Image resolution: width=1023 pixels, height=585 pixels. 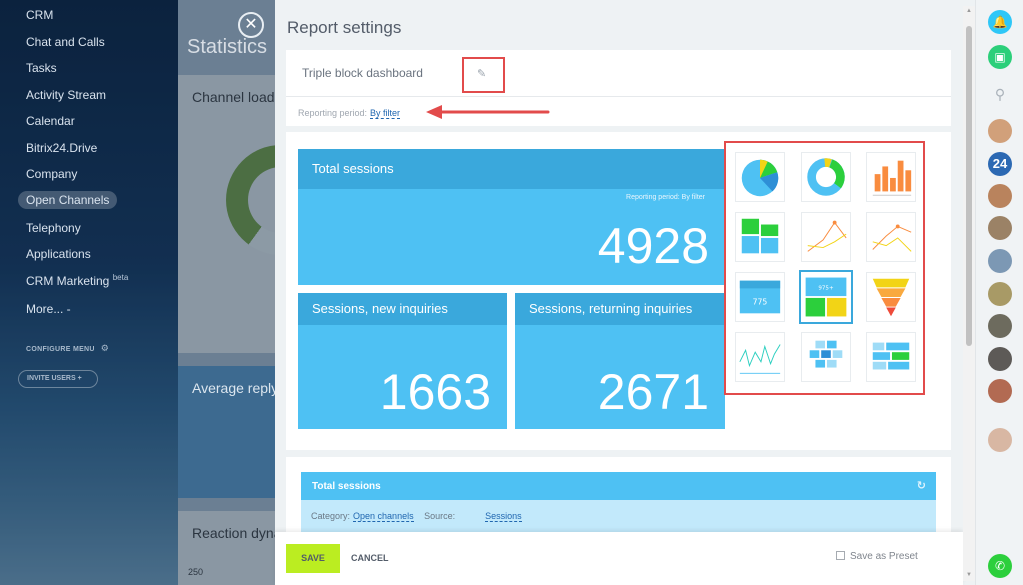 I want to click on menu-item-more: More... -, so click(x=48, y=309).